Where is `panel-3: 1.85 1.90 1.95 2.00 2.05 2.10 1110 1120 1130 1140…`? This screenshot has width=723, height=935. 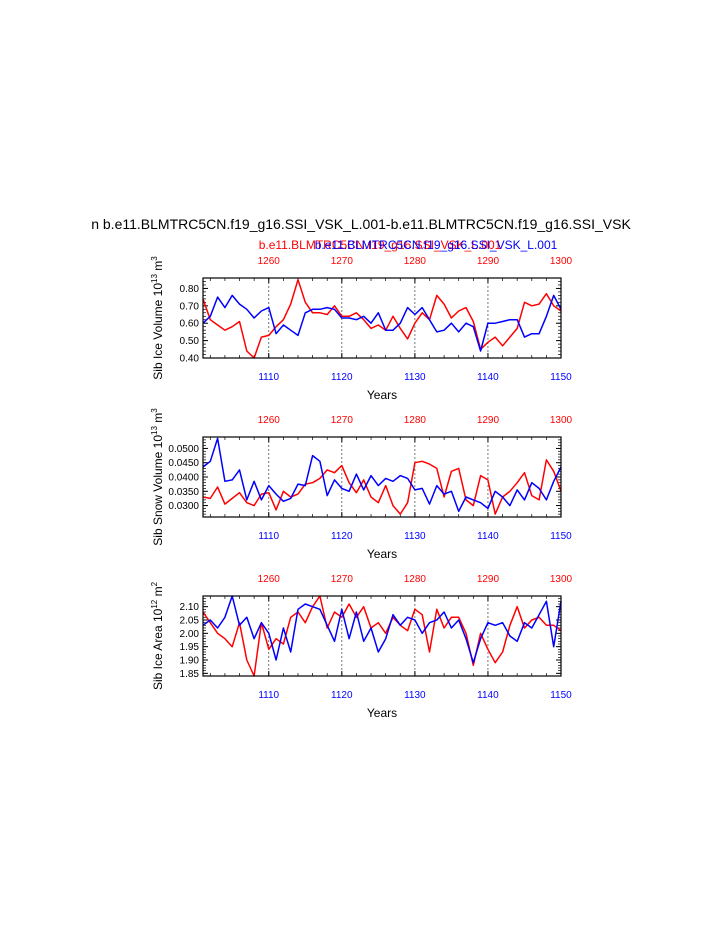
panel-3: 1.85 1.90 1.95 2.00 2.05 2.10 1110 1120 1130 1140… is located at coordinates (361, 647).